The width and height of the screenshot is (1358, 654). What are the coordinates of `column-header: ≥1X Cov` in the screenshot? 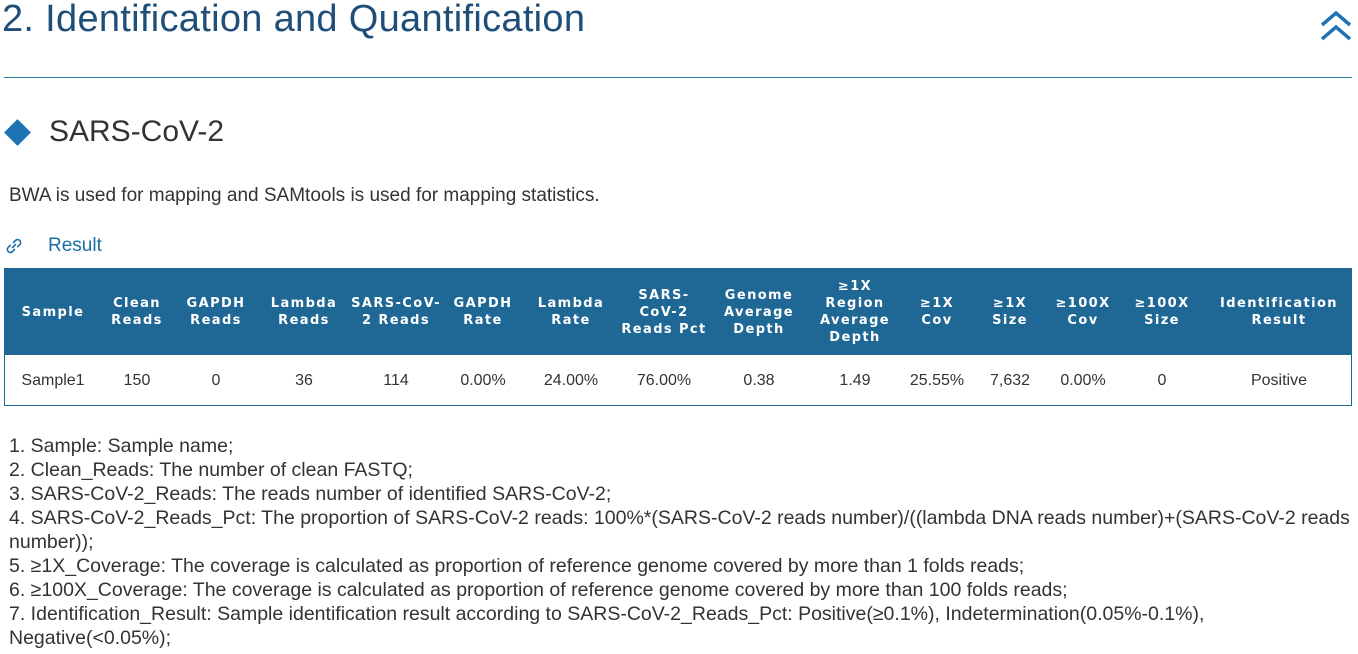 It's located at (937, 312).